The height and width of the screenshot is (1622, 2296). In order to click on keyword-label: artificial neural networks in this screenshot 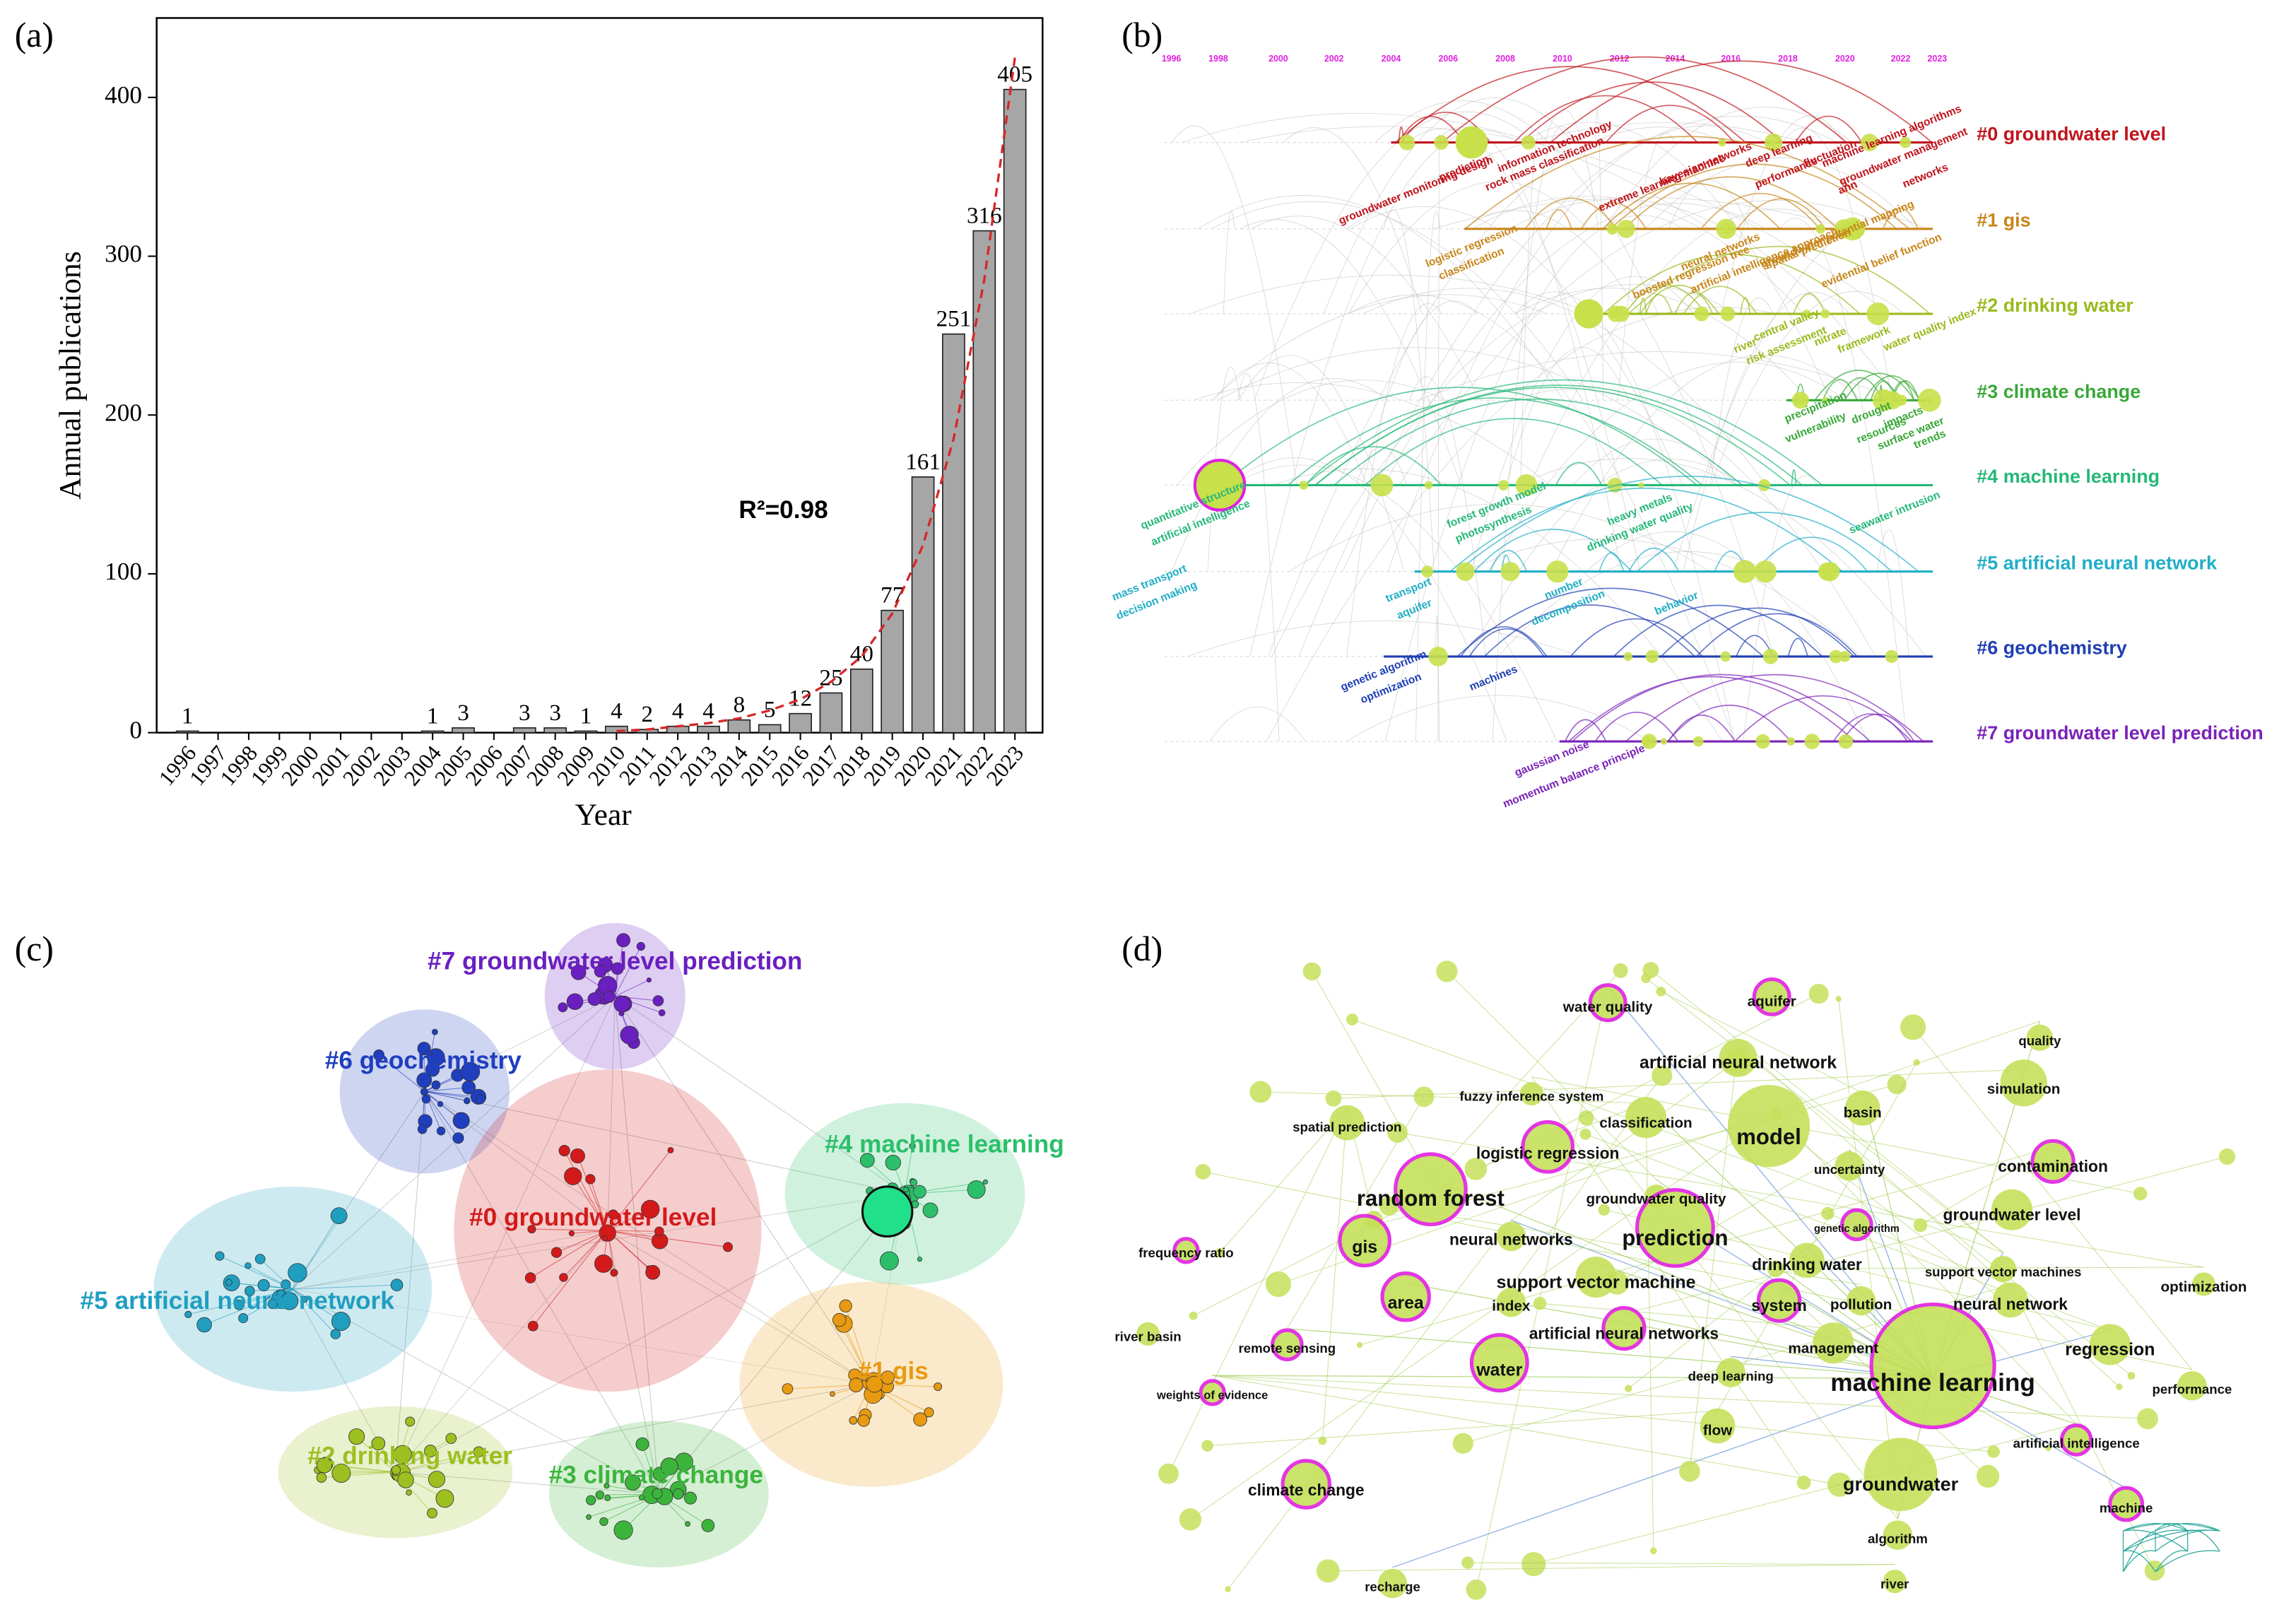, I will do `click(1624, 1333)`.